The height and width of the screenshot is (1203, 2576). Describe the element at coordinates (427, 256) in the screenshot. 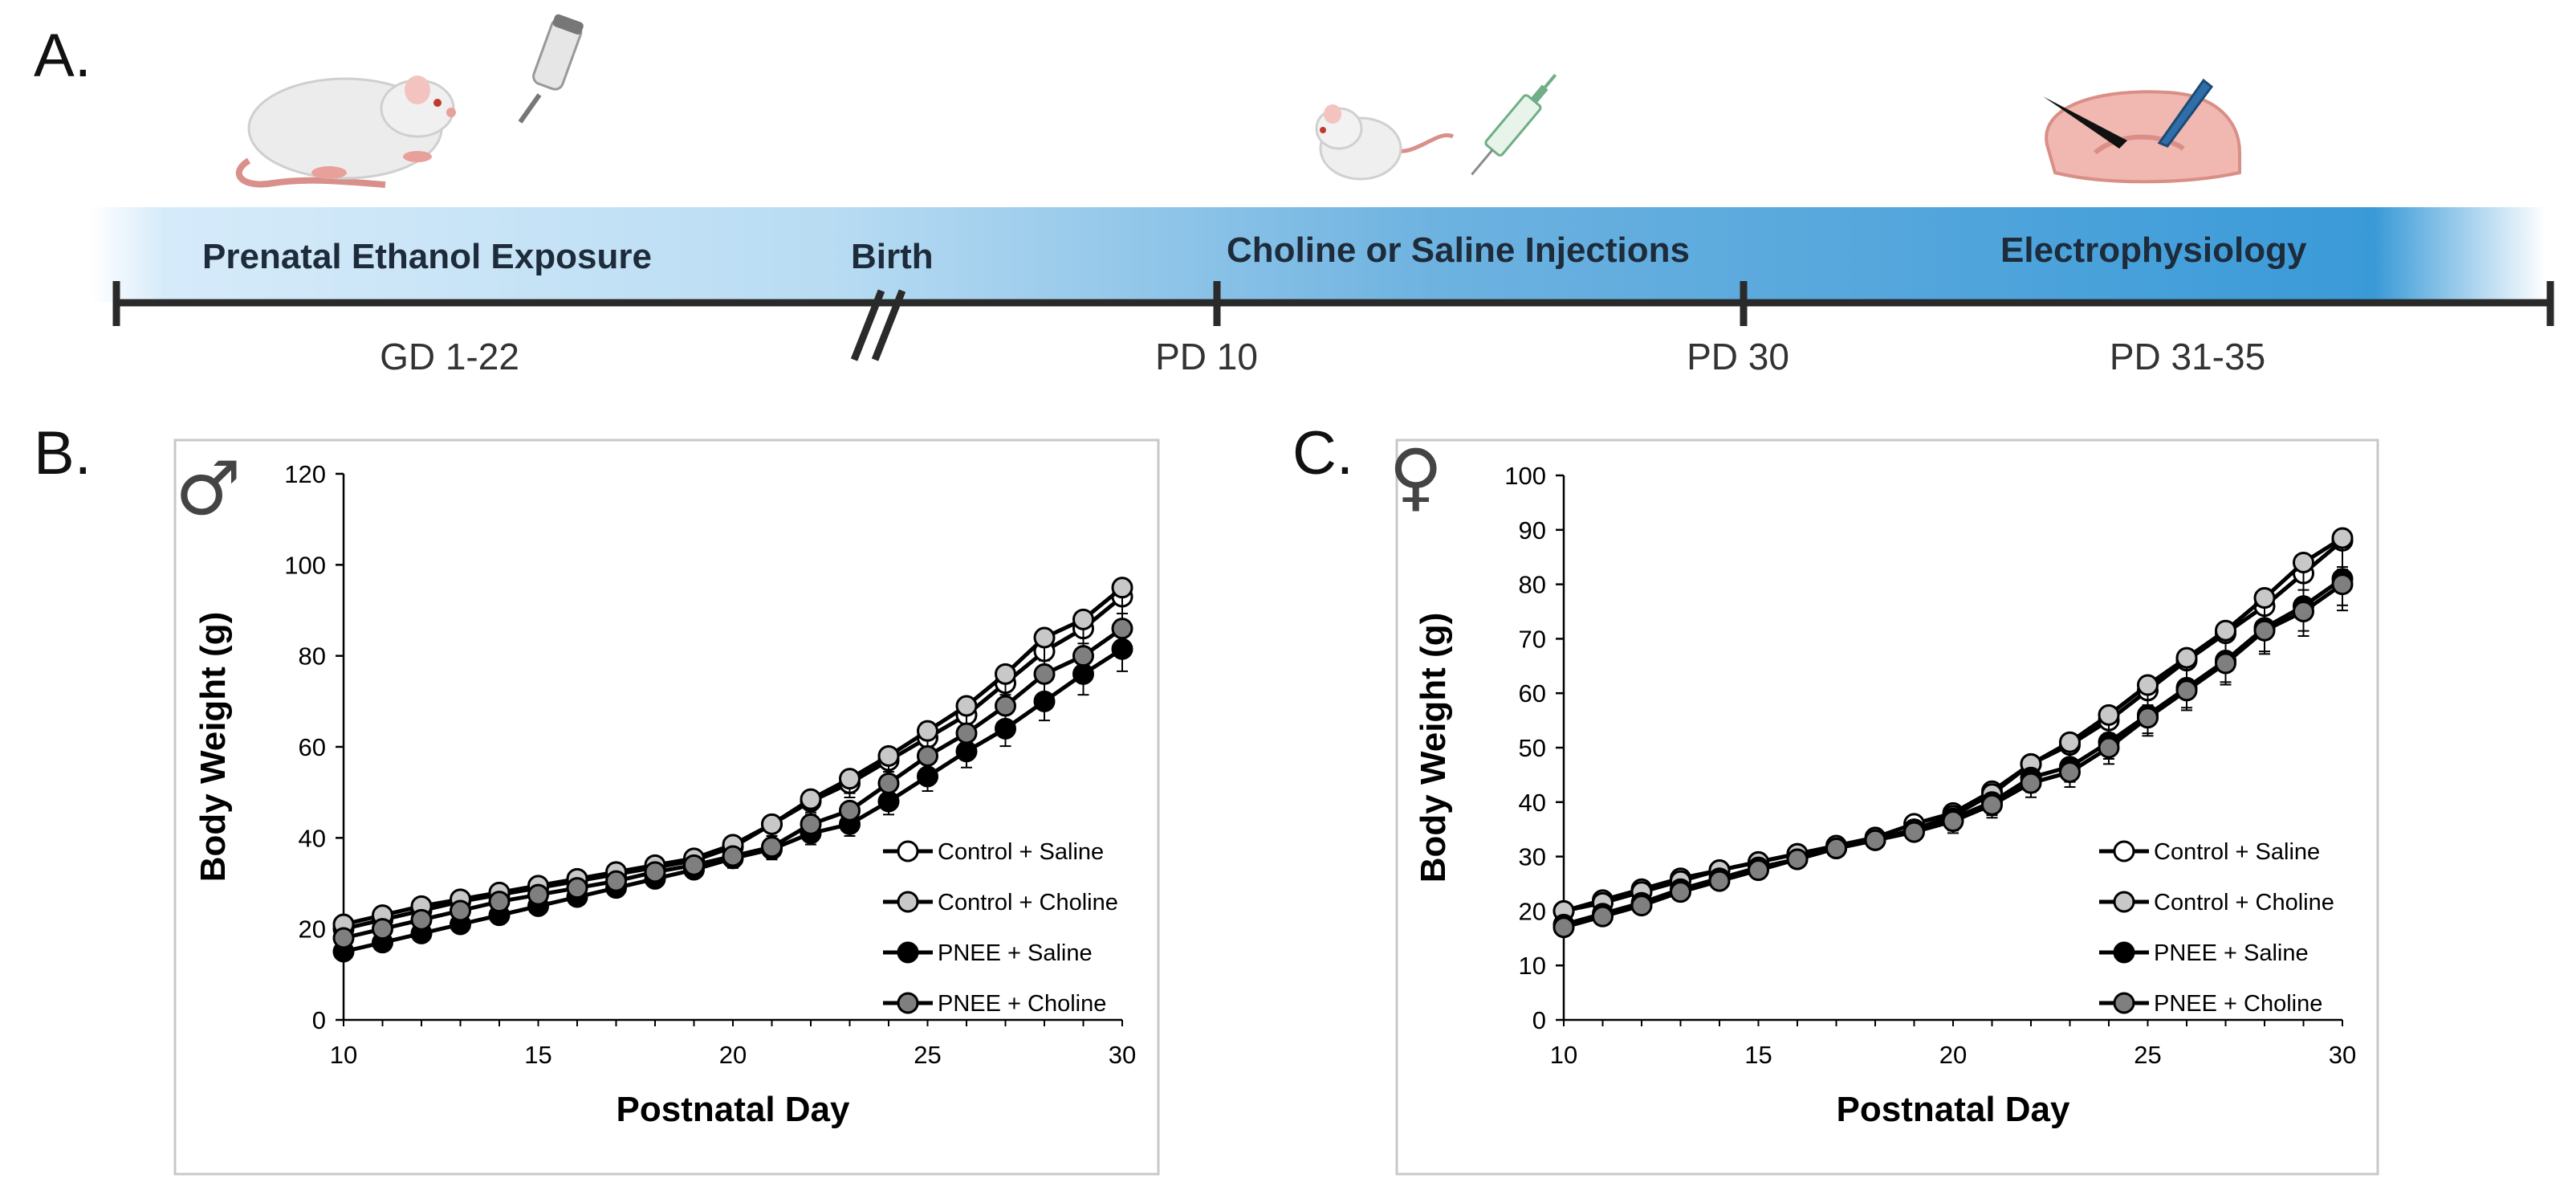

I see `label-prenatal-exposure: Prenatal Ethanol Exposure` at that location.